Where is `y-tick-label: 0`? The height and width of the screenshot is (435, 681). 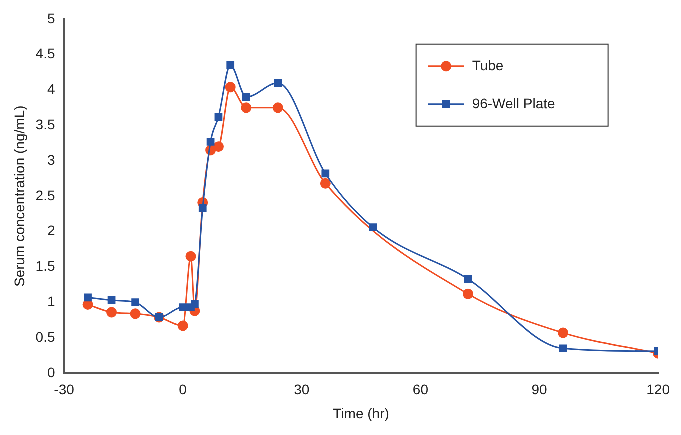
y-tick-label: 0 is located at coordinates (51, 372).